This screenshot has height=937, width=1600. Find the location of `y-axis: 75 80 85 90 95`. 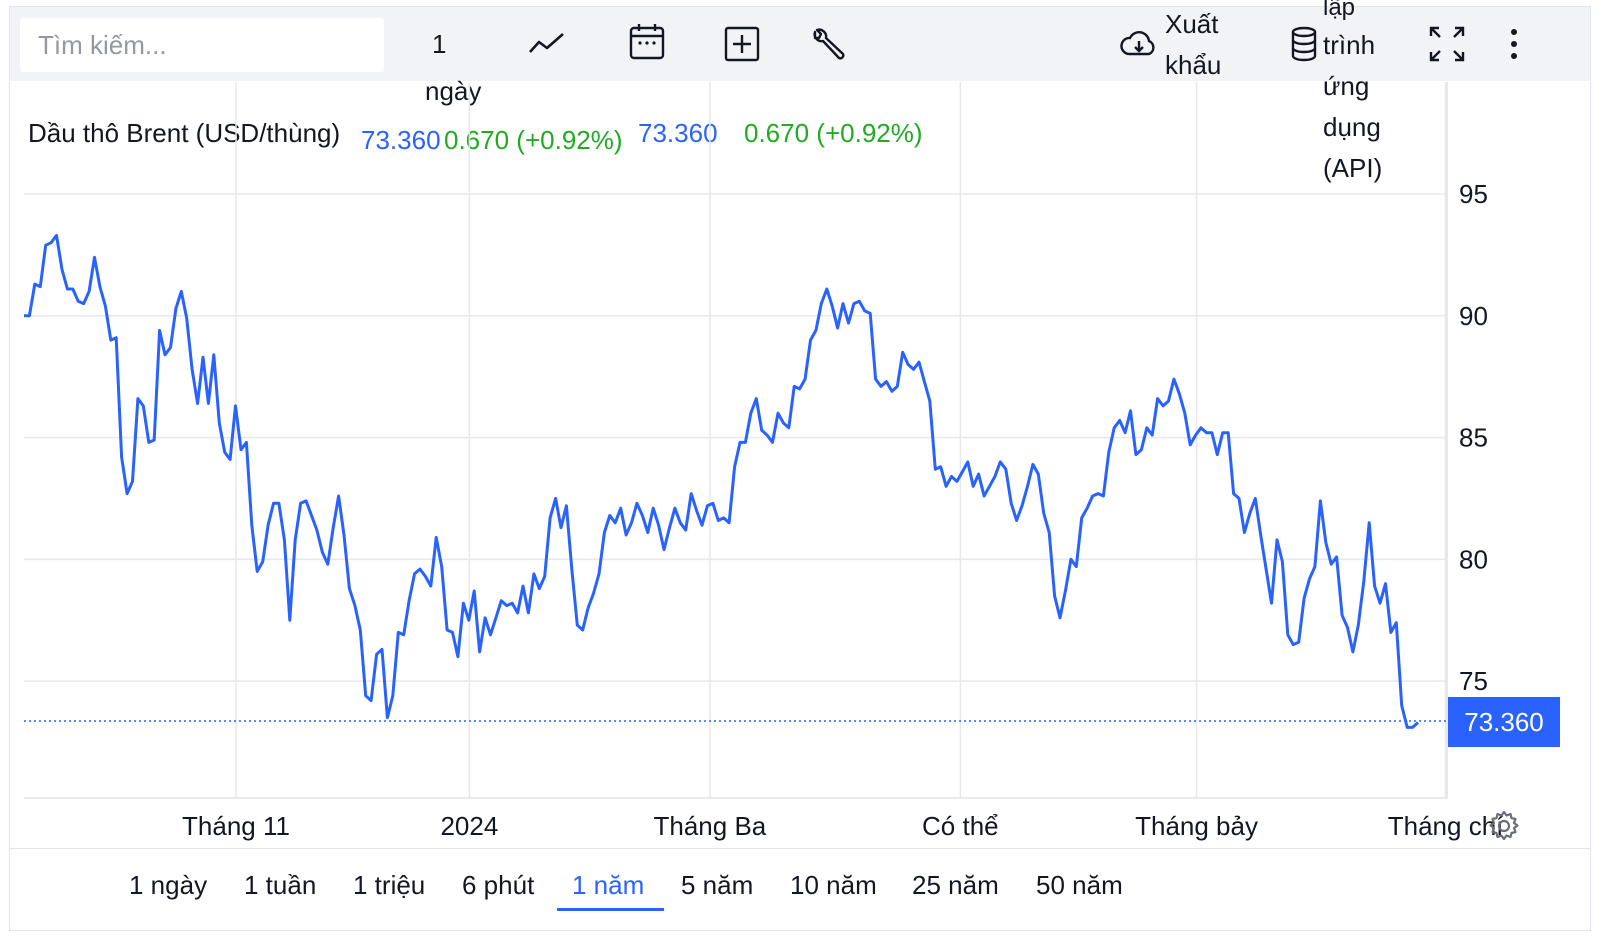

y-axis: 75 80 85 90 95 is located at coordinates (1473, 437).